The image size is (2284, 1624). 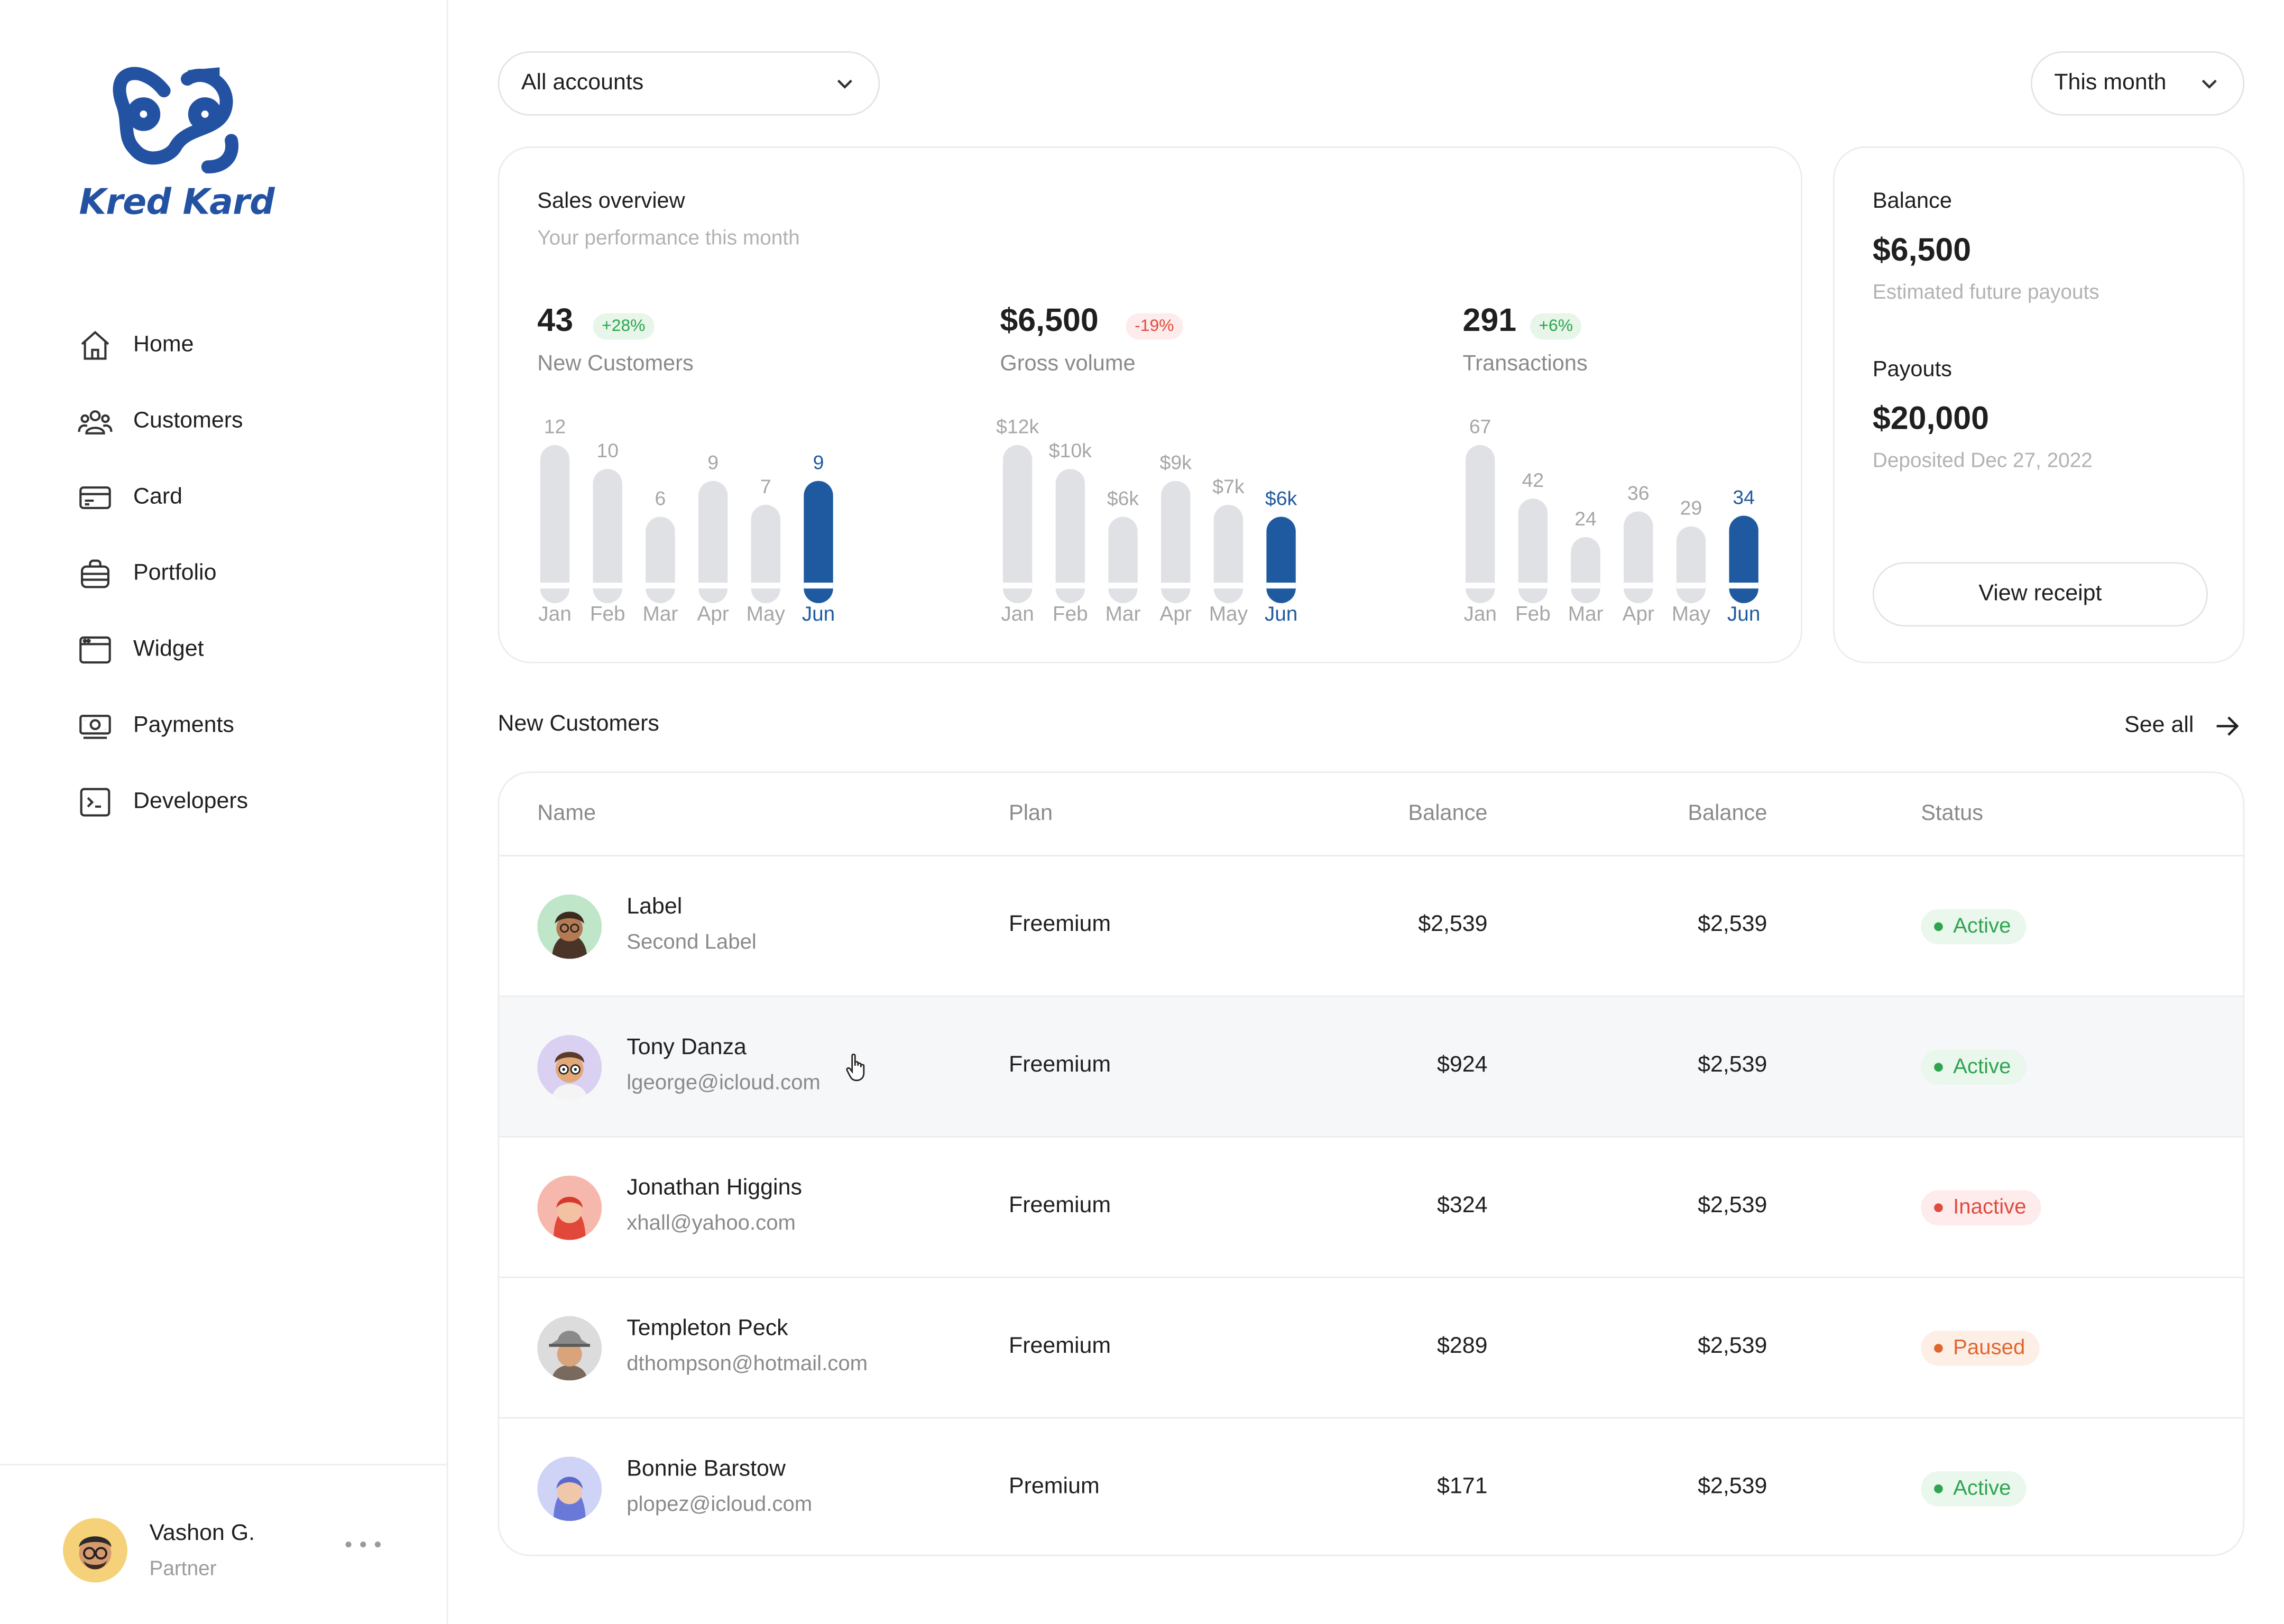 I want to click on sidebar-item-widget: Widget, so click(x=162, y=650).